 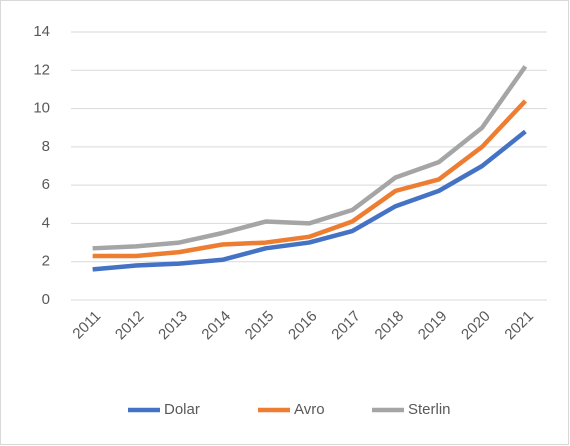 What do you see at coordinates (46, 222) in the screenshot?
I see `y-tick-label: 4` at bounding box center [46, 222].